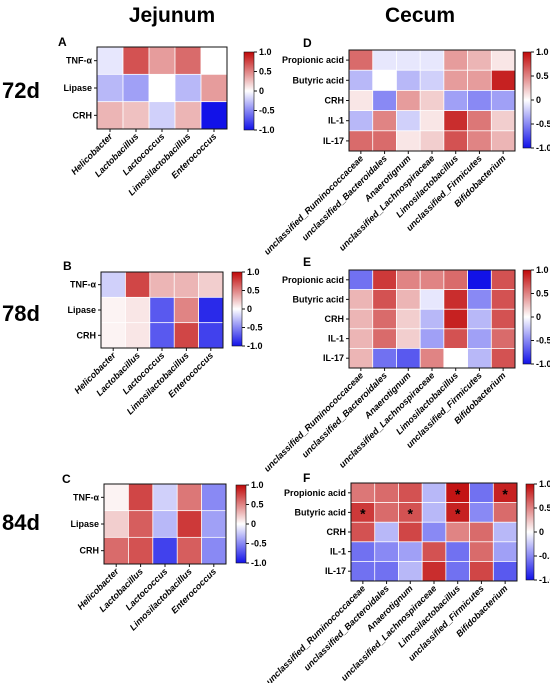 The height and width of the screenshot is (683, 550). Describe the element at coordinates (420, 15) in the screenshot. I see `column-title-cecum: Cecum` at that location.